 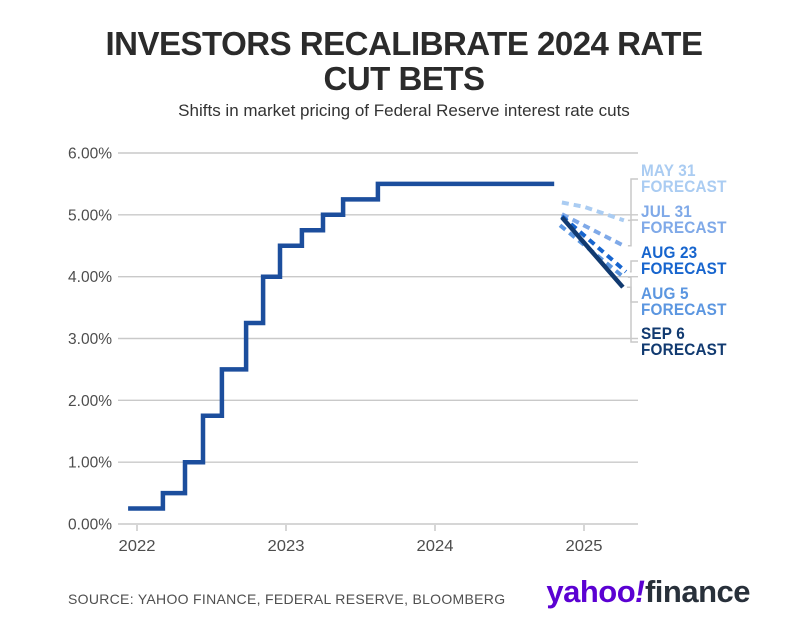 What do you see at coordinates (435, 546) in the screenshot?
I see `x-tick-label: 2024` at bounding box center [435, 546].